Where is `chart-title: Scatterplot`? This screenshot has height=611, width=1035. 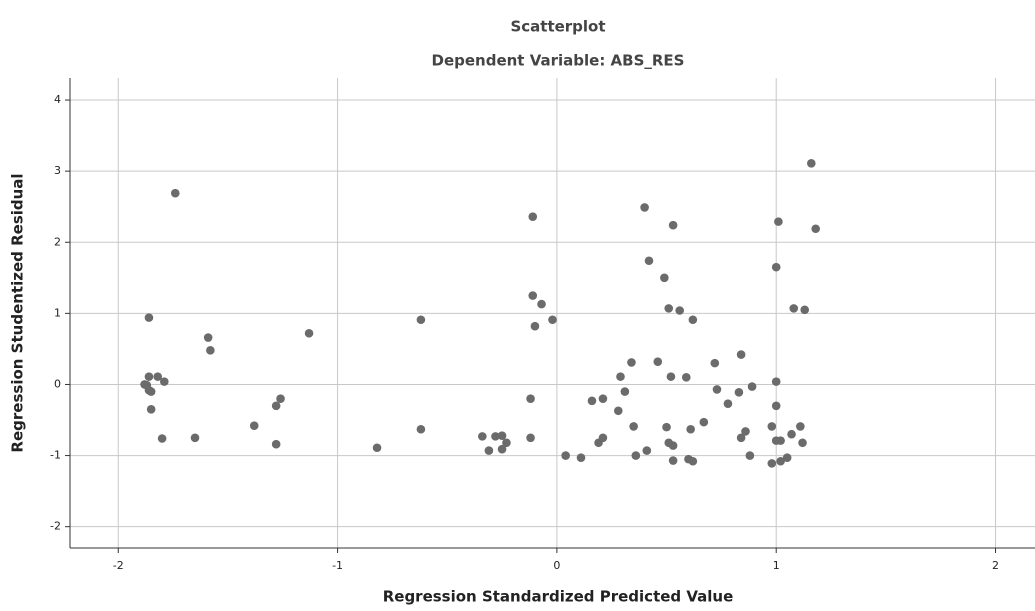 chart-title: Scatterplot is located at coordinates (557, 27).